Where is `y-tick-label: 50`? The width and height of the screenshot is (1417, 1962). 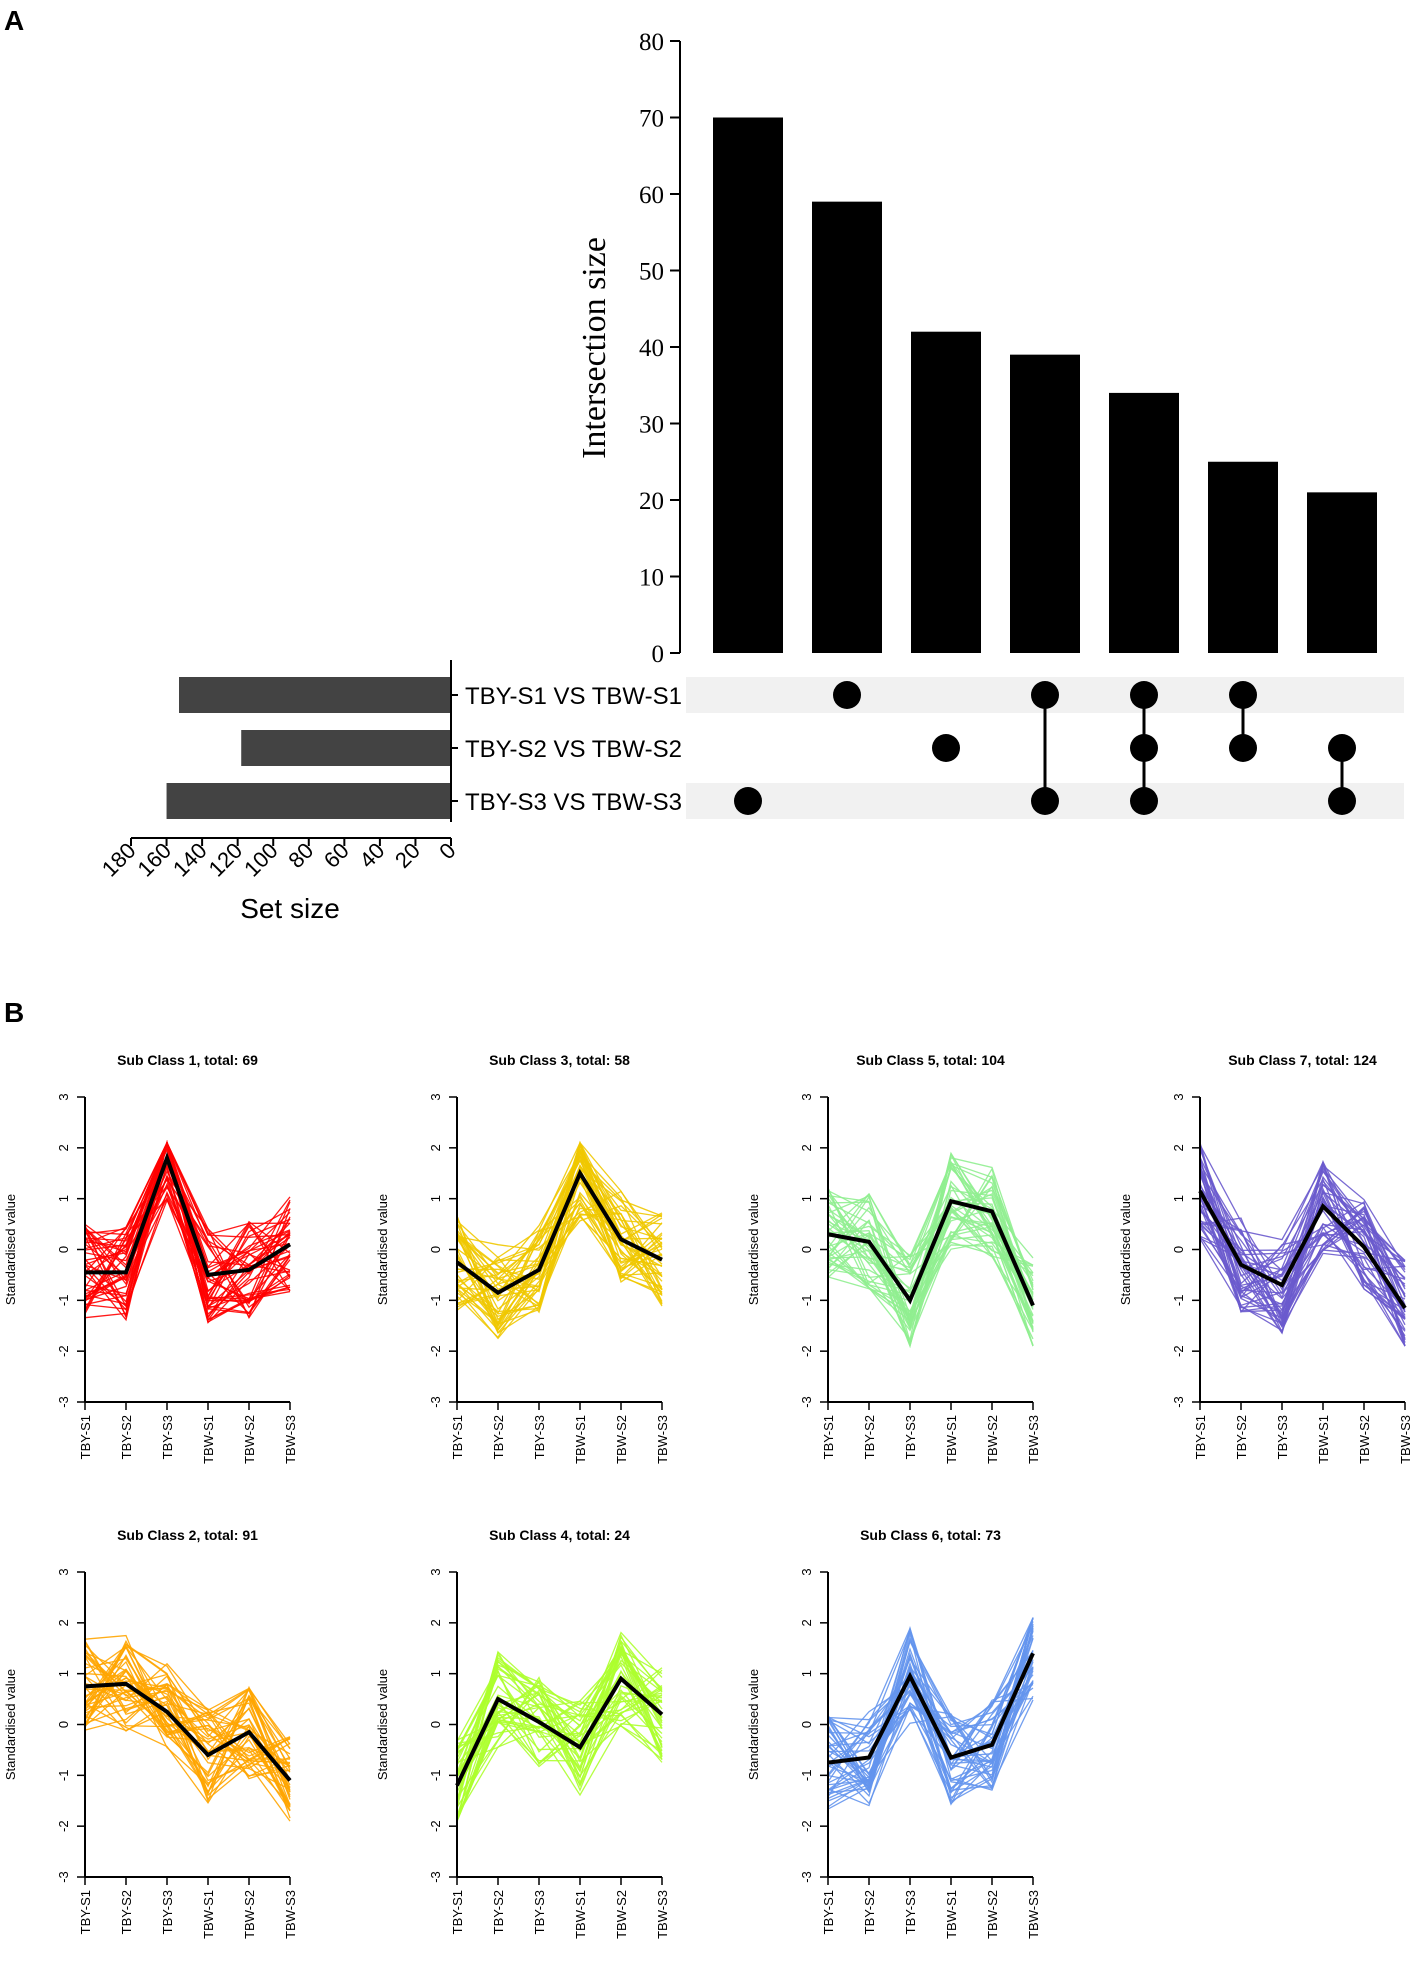 y-tick-label: 50 is located at coordinates (651, 272).